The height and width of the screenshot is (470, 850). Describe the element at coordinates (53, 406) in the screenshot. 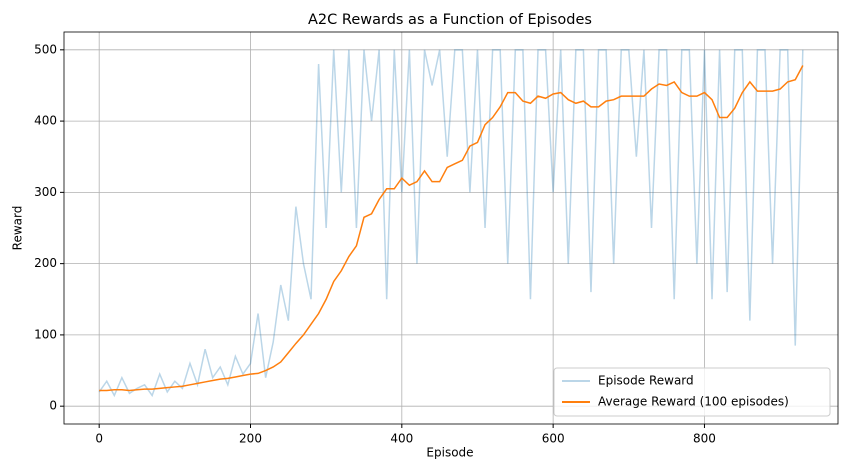

I see `y-tick-label: 0` at that location.